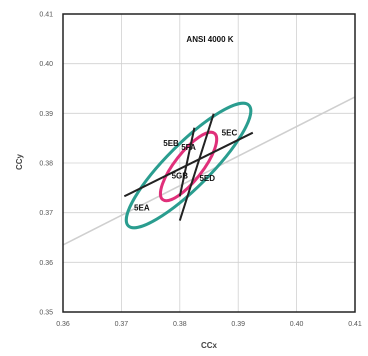 The height and width of the screenshot is (356, 368). Describe the element at coordinates (180, 324) in the screenshot. I see `x-tick-label: 0.38` at that location.